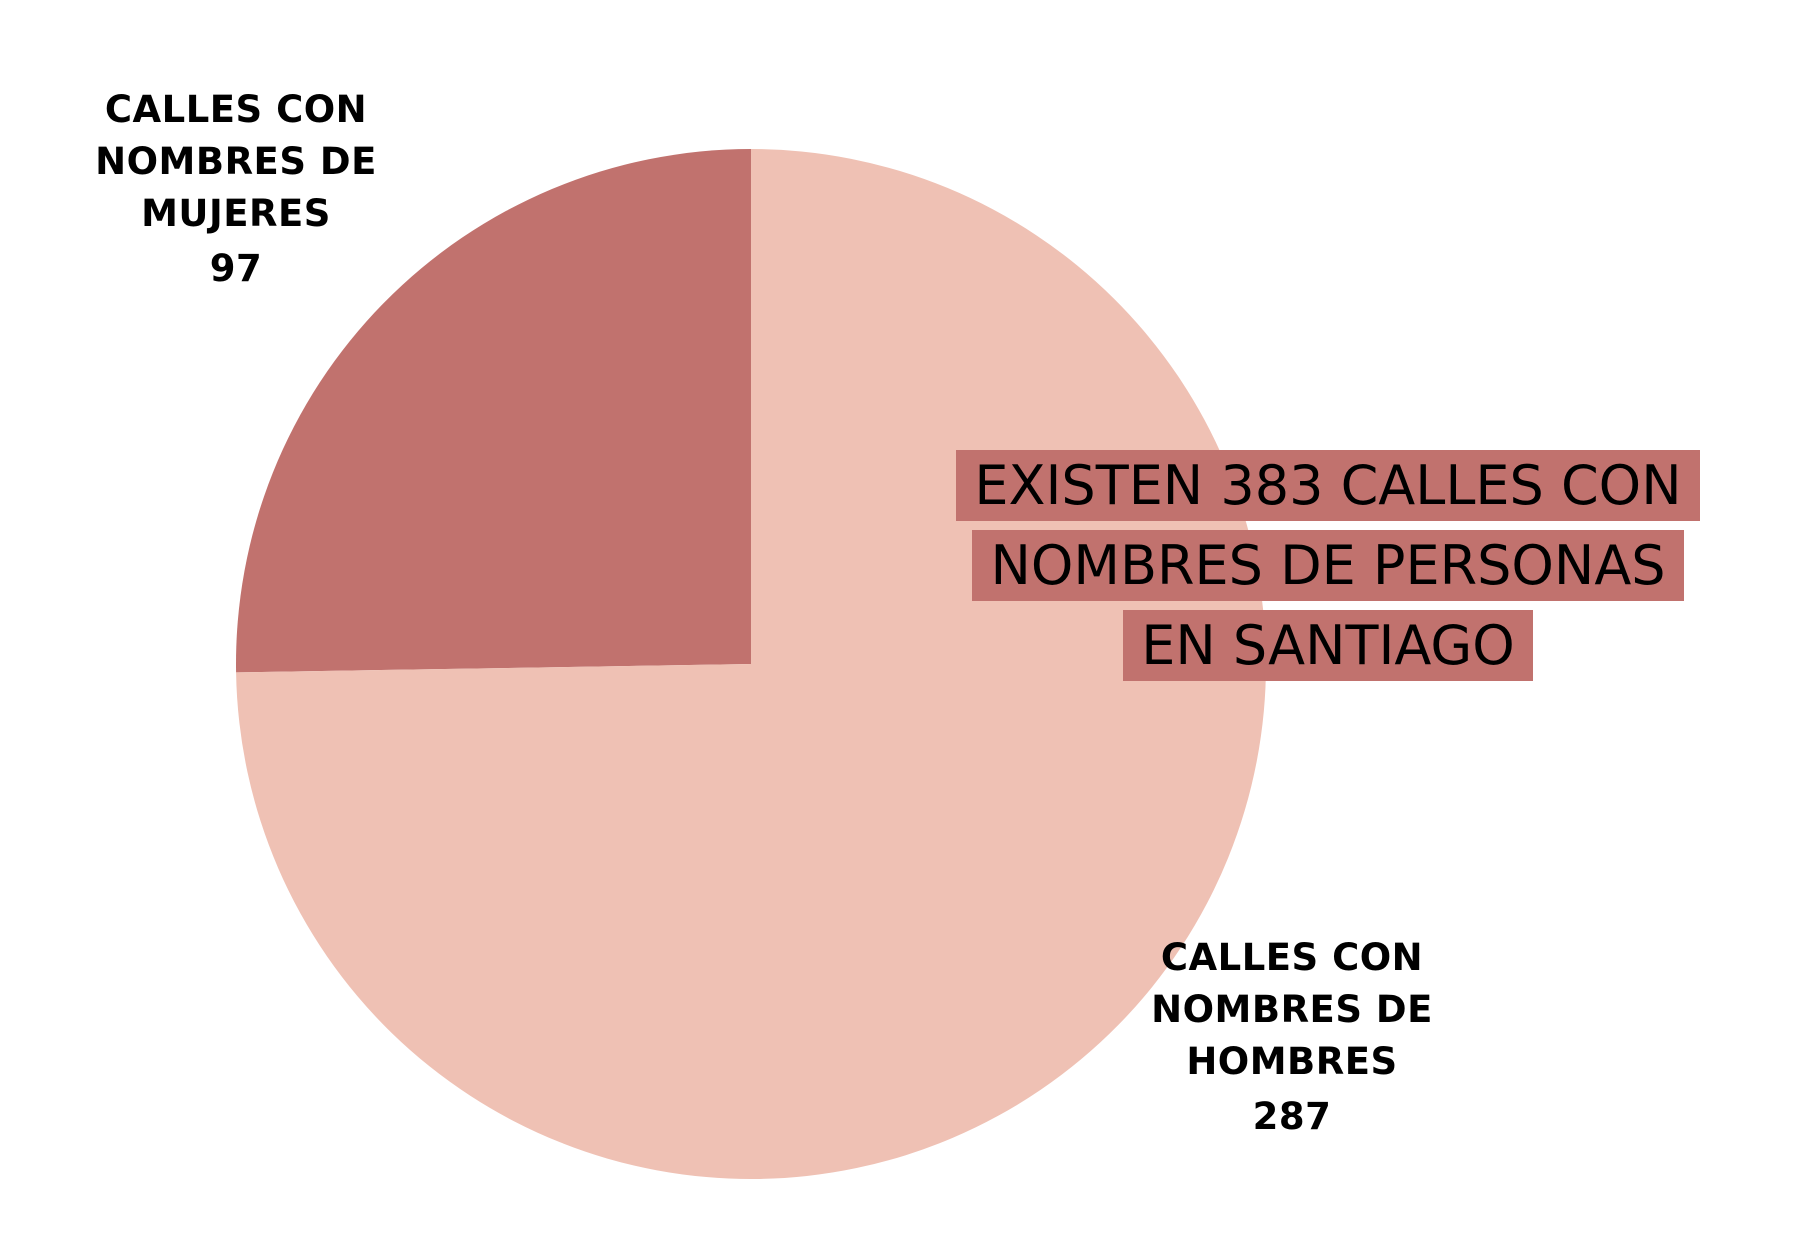  What do you see at coordinates (1292, 1009) in the screenshot?
I see `slice-label-men-line-2: NOMBRES DE` at bounding box center [1292, 1009].